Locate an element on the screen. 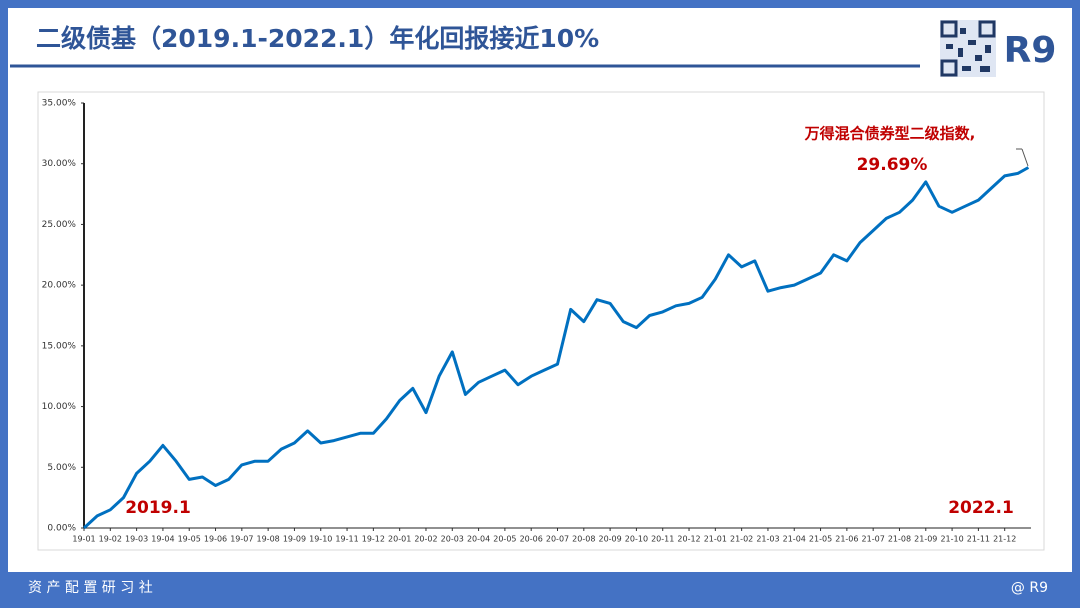  x-tick-label: 20-07 is located at coordinates (557, 539).